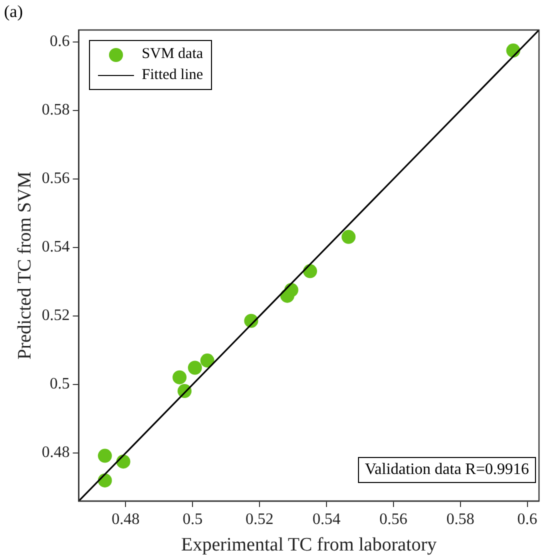 The height and width of the screenshot is (559, 546). What do you see at coordinates (326, 519) in the screenshot?
I see `x-tick-label: 0.54` at bounding box center [326, 519].